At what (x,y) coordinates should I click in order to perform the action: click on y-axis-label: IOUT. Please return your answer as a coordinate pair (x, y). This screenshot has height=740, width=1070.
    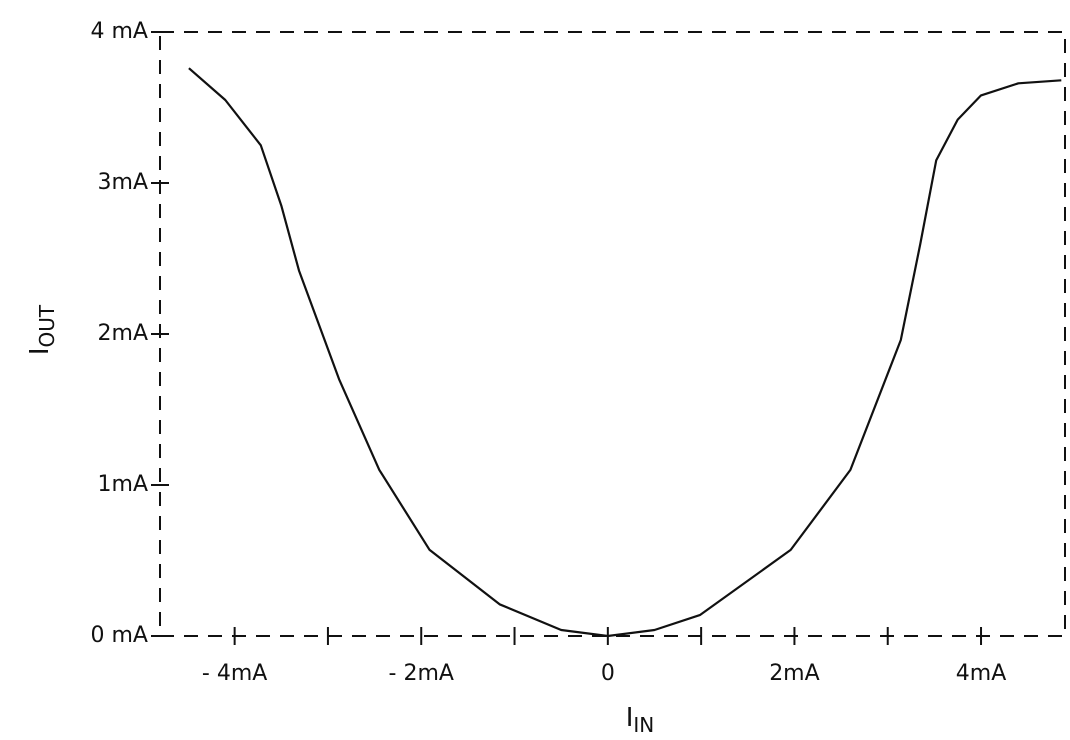
    Looking at the image, I should click on (42, 329).